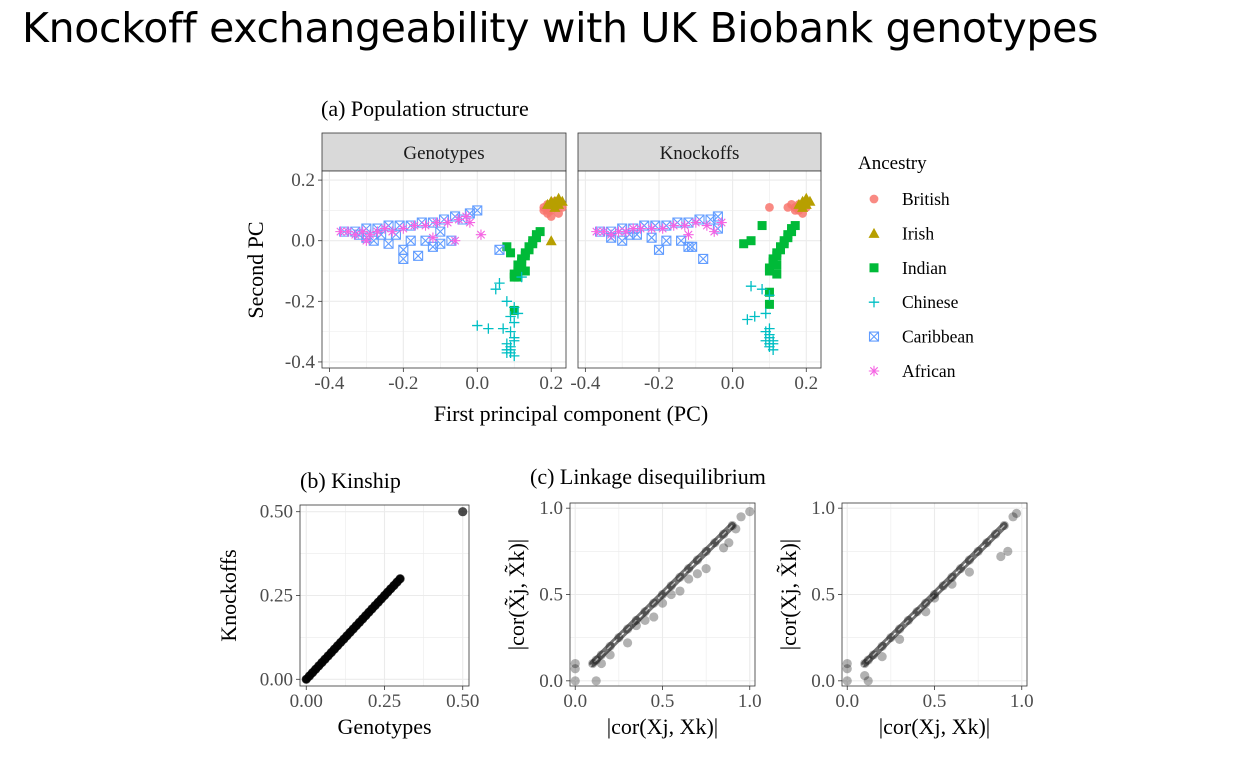 This screenshot has height=764, width=1246. Describe the element at coordinates (548, 203) in the screenshot. I see `data-point-irish` at that location.